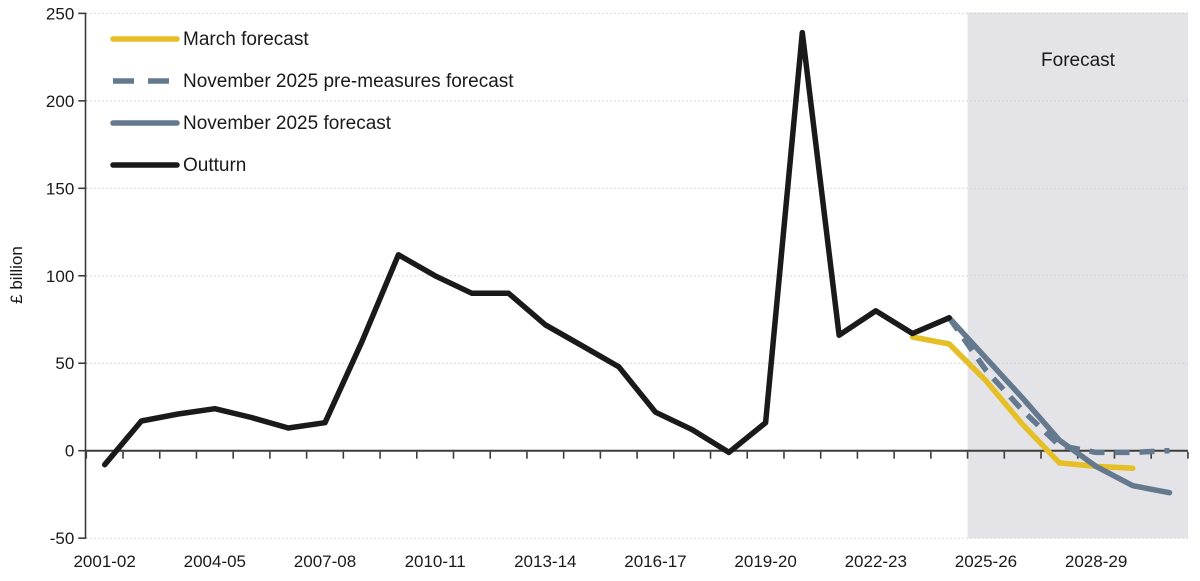  Describe the element at coordinates (69, 451) in the screenshot. I see `y-tick-label-0: 0` at that location.